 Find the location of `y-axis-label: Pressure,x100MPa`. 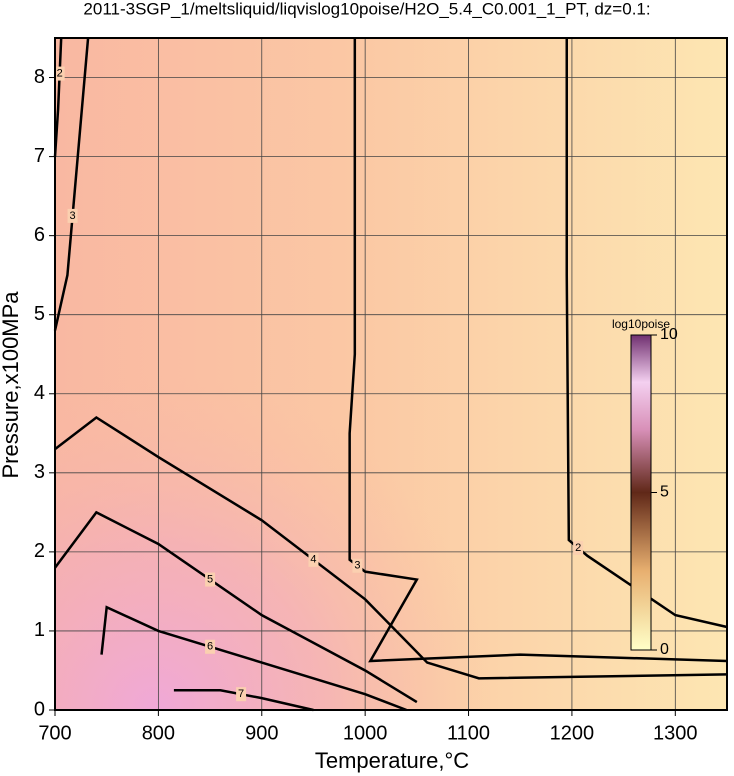

y-axis-label: Pressure,x100MPa is located at coordinates (11, 385).